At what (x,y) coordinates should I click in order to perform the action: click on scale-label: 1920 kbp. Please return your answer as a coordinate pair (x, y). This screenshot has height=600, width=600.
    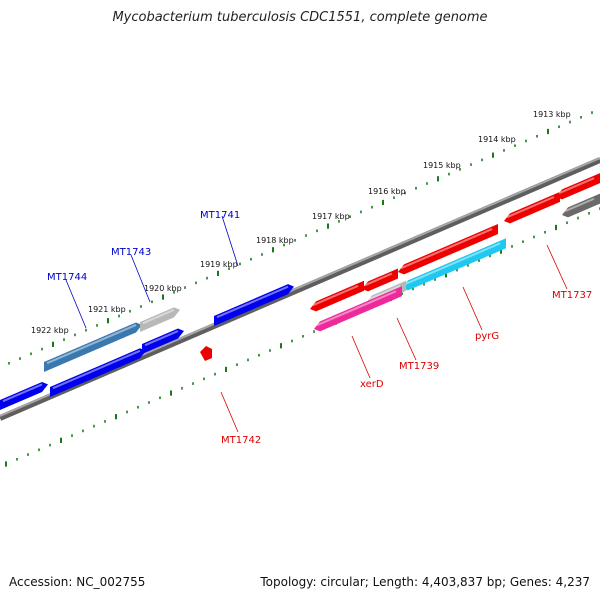
    Looking at the image, I should click on (163, 288).